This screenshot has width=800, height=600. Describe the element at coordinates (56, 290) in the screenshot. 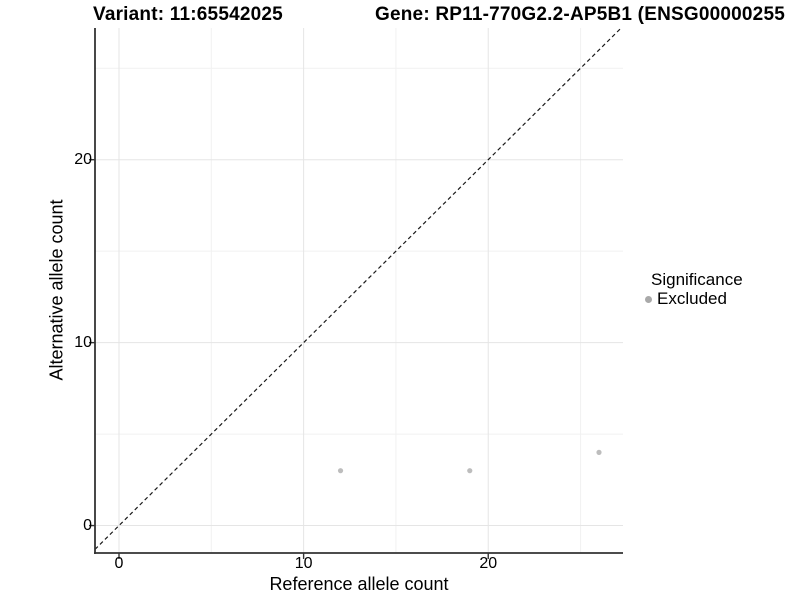

I see `y-axis-title: Alternative allele count` at that location.